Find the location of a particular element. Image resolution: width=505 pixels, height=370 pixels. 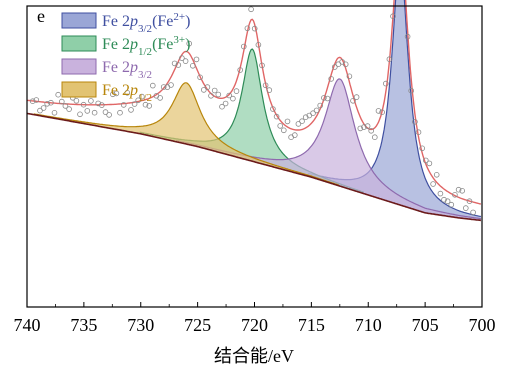

x-tick-label: 730 is located at coordinates (140, 325).